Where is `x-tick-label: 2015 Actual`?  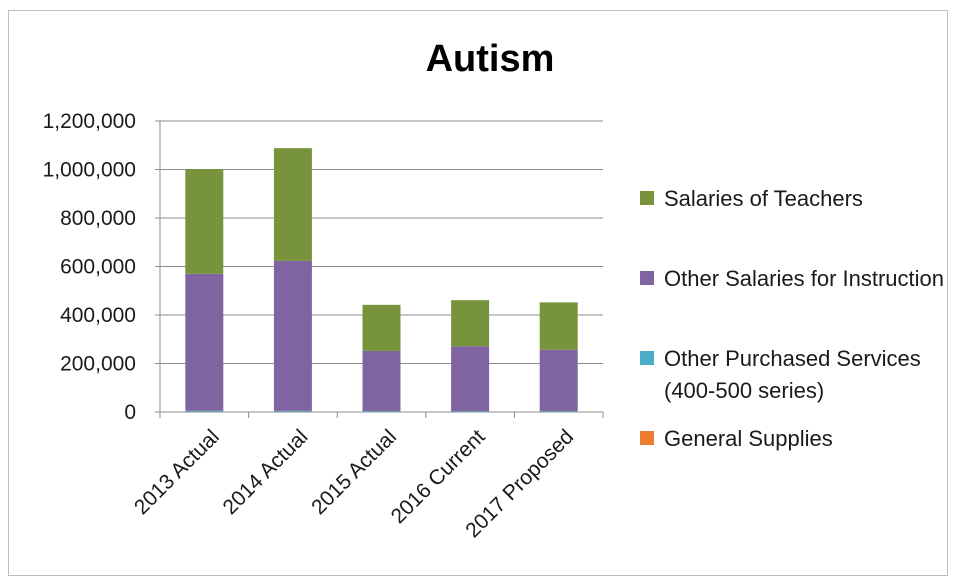
x-tick-label: 2015 Actual is located at coordinates (354, 472).